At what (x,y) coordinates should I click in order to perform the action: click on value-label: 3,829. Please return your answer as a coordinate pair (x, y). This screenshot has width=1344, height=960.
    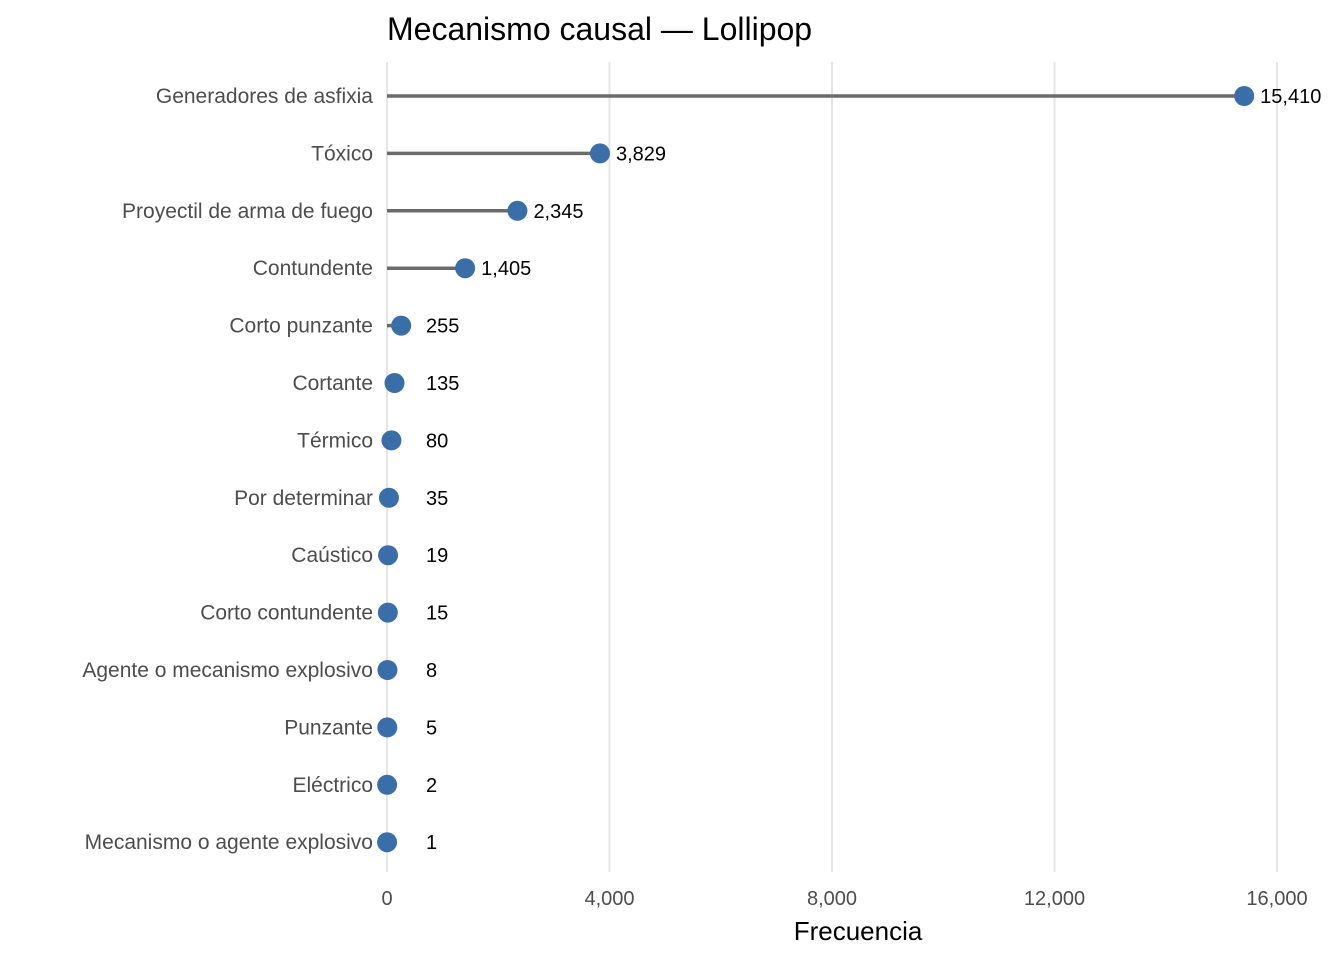
    Looking at the image, I should click on (641, 154).